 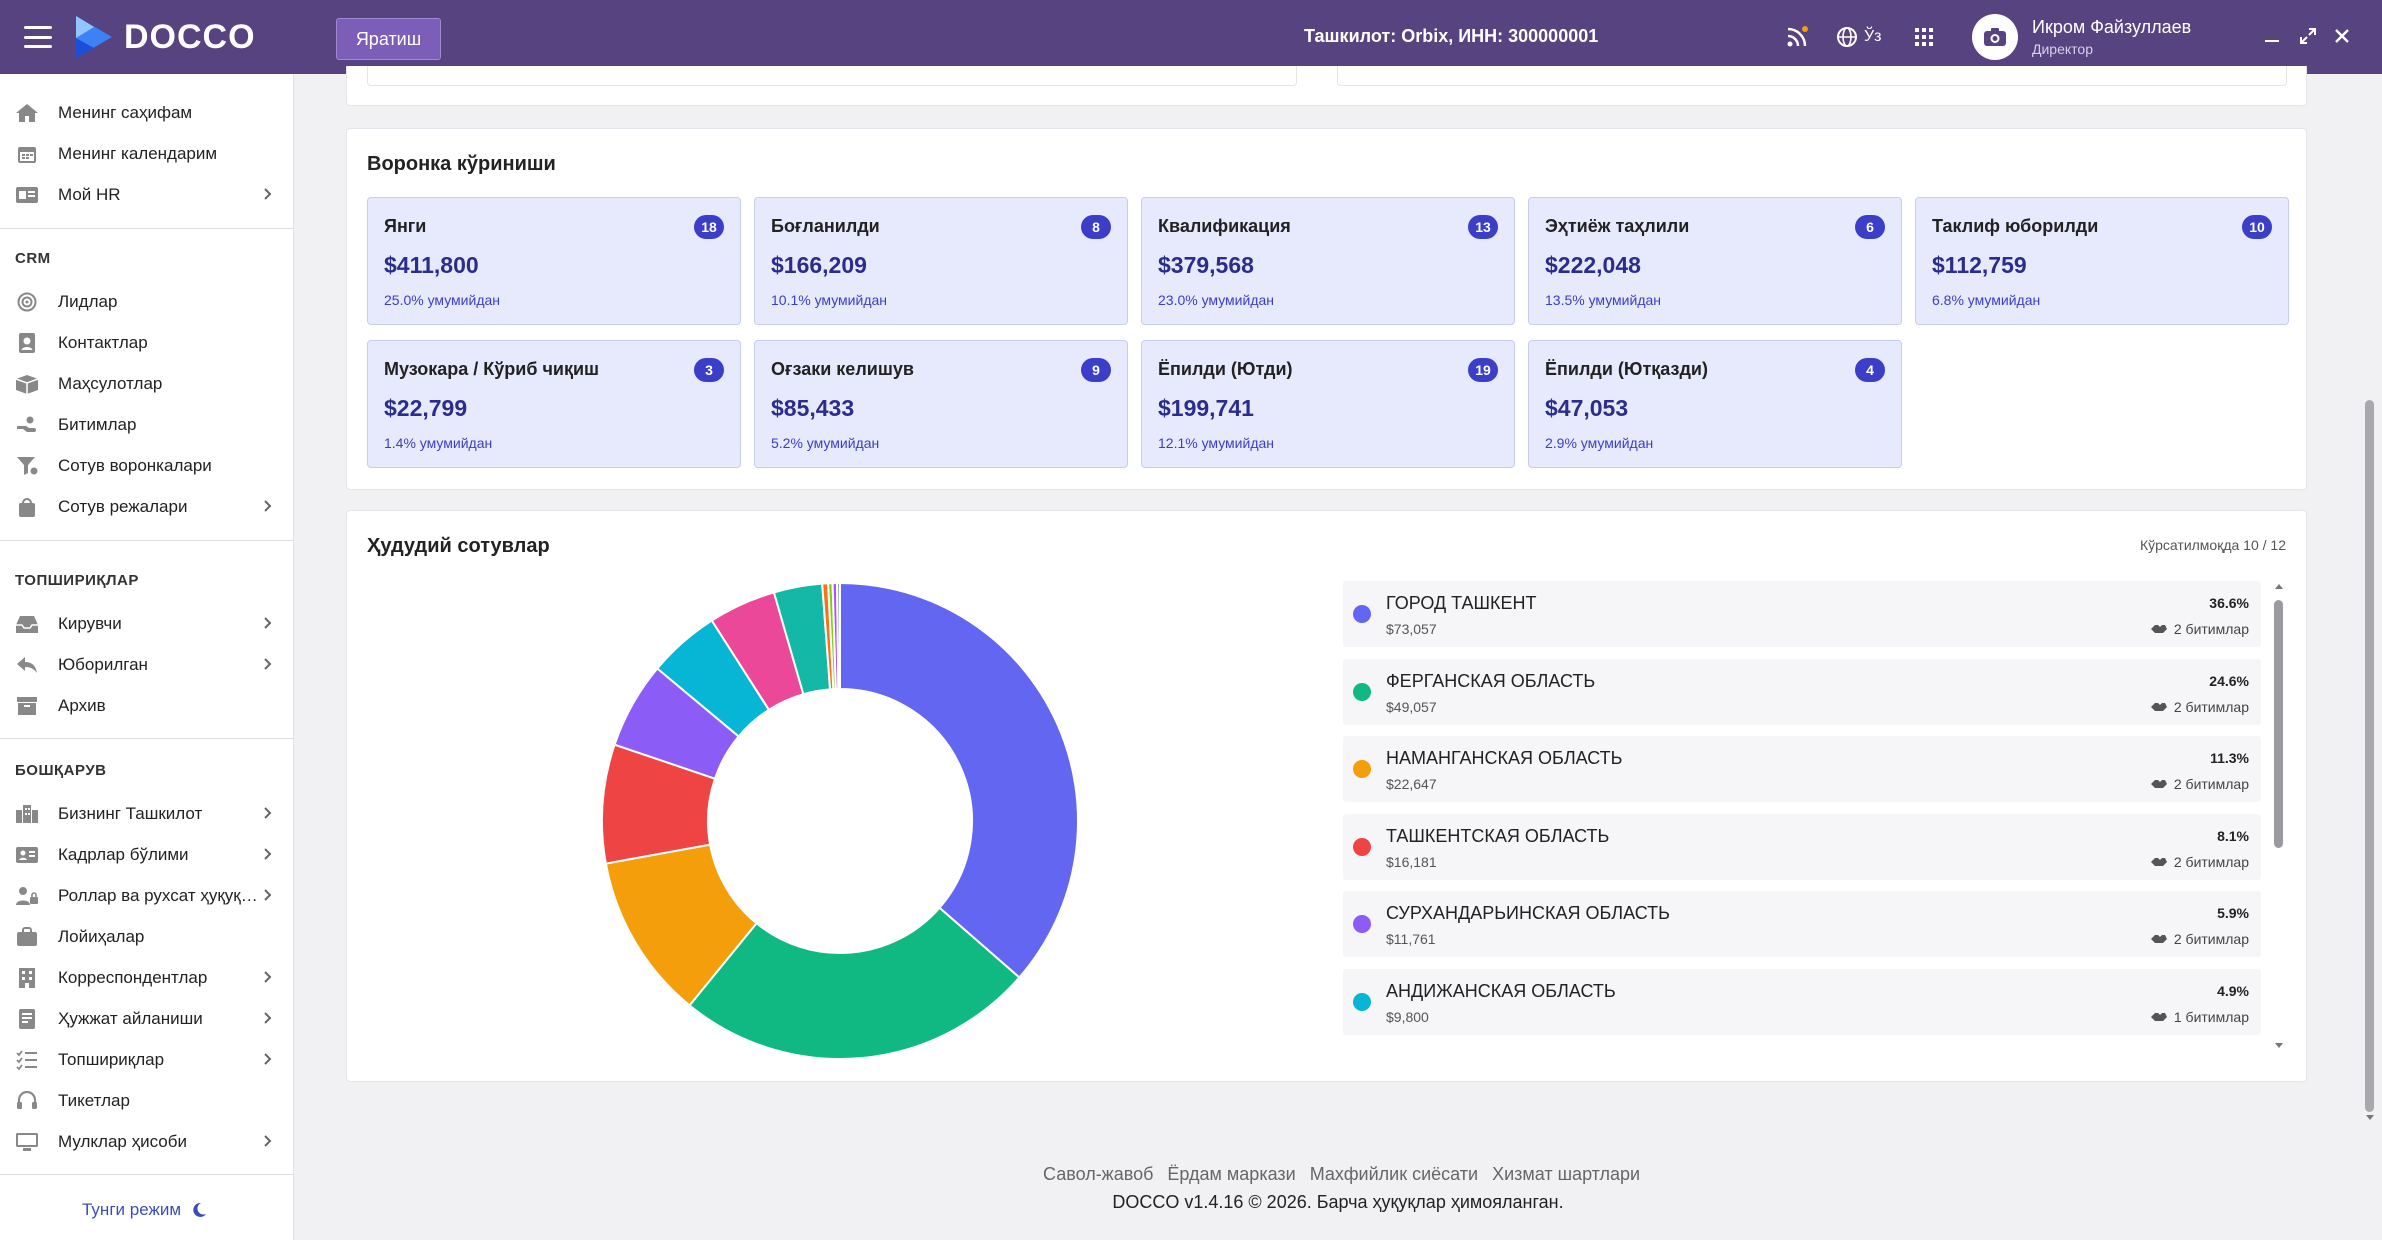 I want to click on page-scrollbar, so click(x=2371, y=657).